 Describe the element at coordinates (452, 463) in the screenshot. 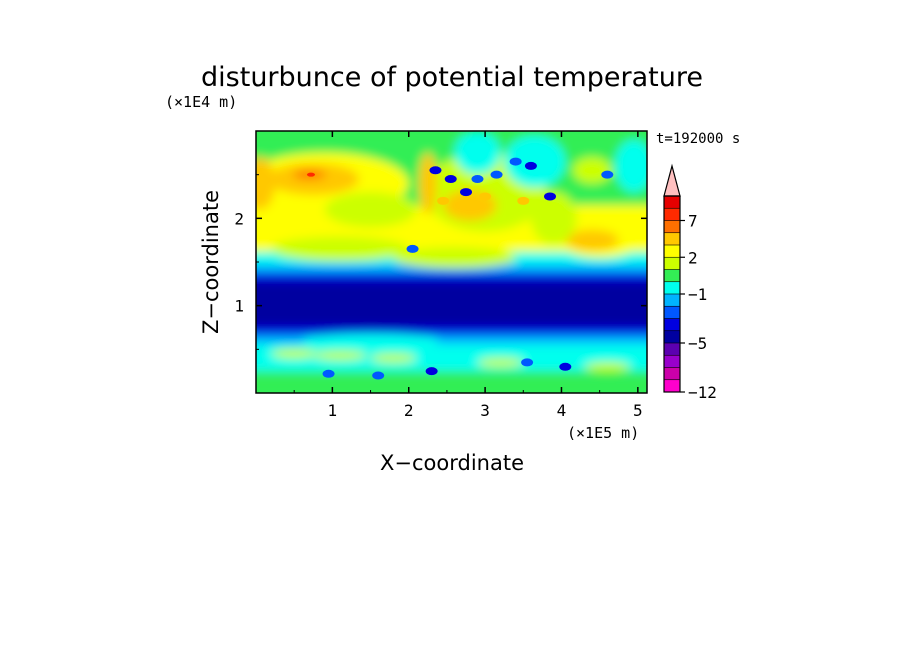

I see `x-axis-label: X−coordinate` at that location.